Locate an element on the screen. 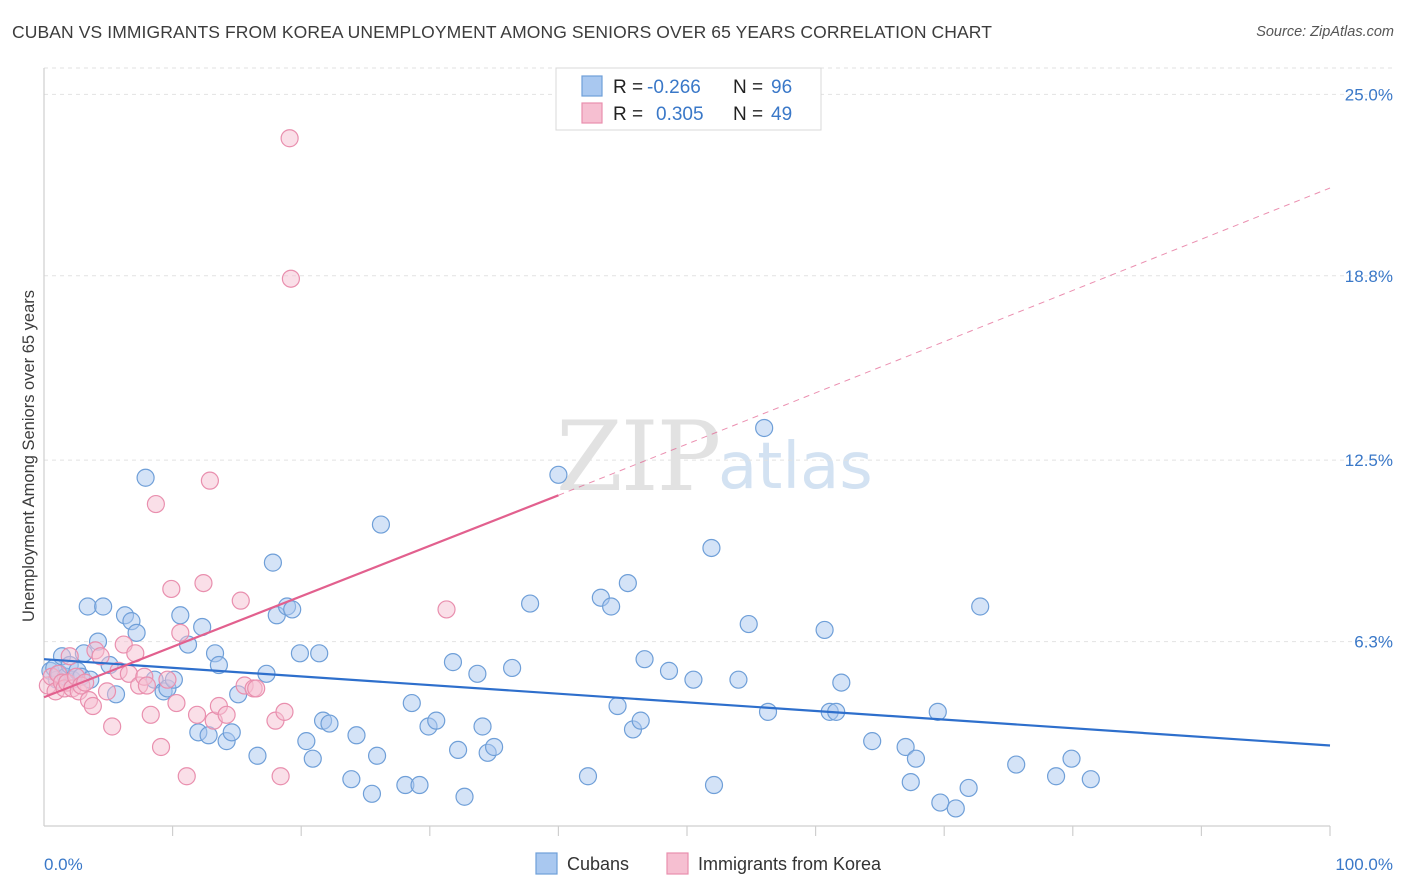 The image size is (1406, 892). watermark: ZIP atlas is located at coordinates (714, 457).